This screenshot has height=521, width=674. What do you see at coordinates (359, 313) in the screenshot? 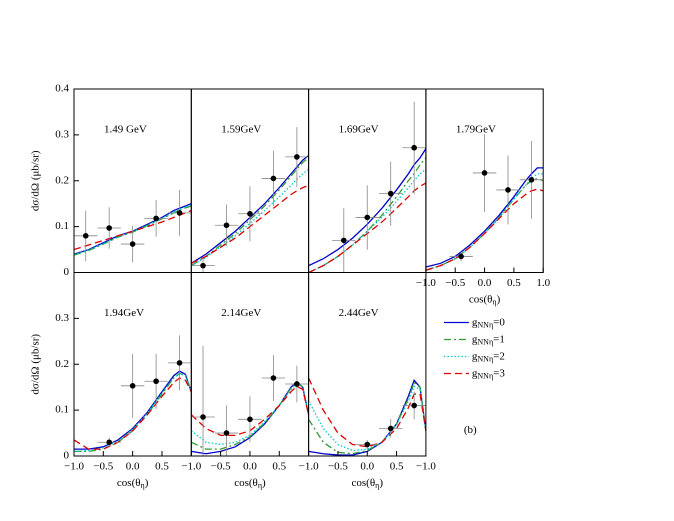
I see `panel-title: 2.44GeV` at bounding box center [359, 313].